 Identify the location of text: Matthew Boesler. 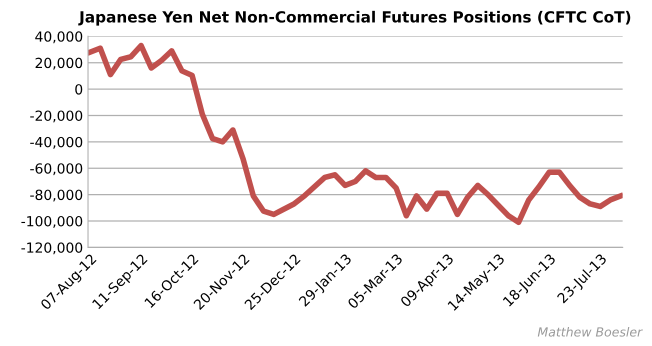
(590, 331).